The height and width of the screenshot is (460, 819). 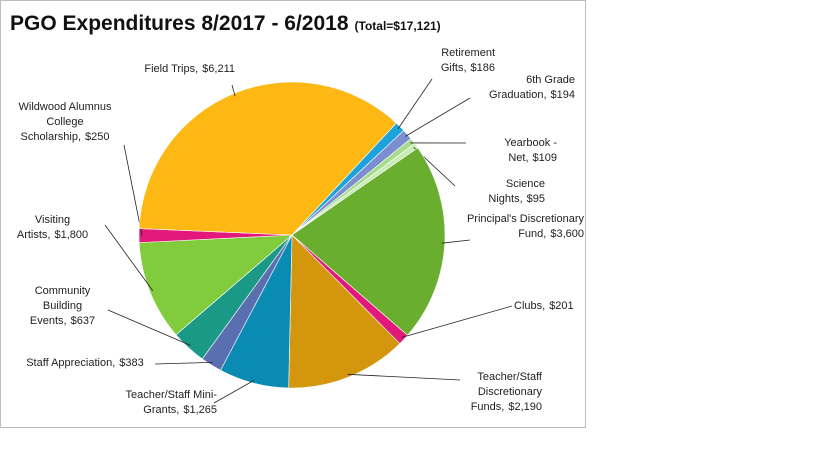 I want to click on category-label: Retirement Gifts,, so click(x=467, y=60).